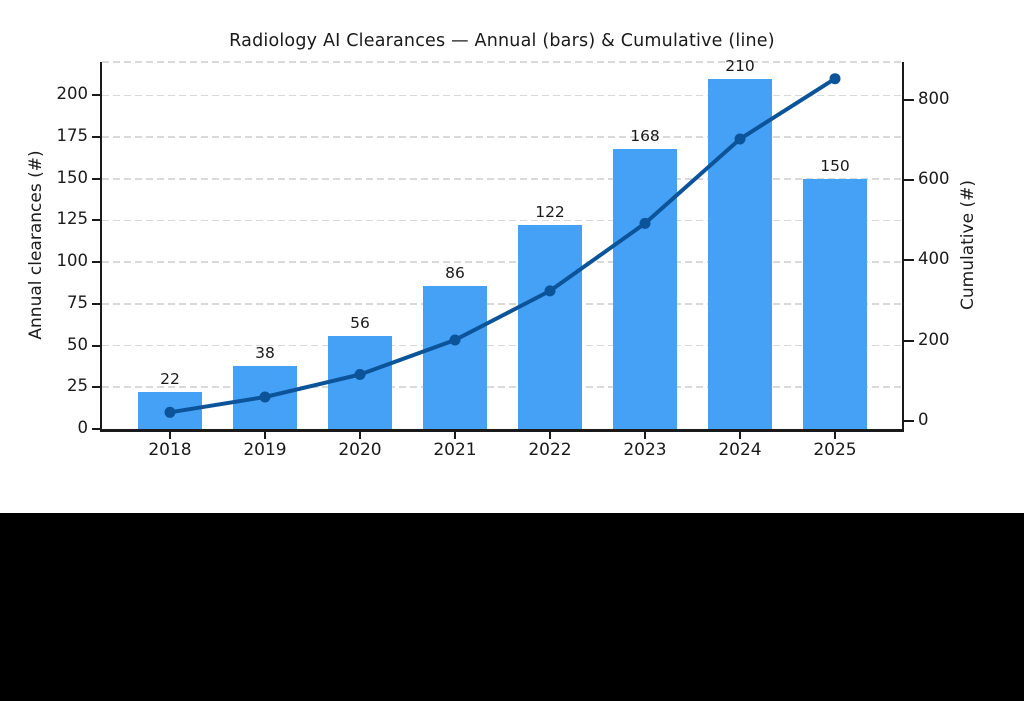 This screenshot has height=701, width=1024. What do you see at coordinates (77, 302) in the screenshot?
I see `left-tick-label: 75` at bounding box center [77, 302].